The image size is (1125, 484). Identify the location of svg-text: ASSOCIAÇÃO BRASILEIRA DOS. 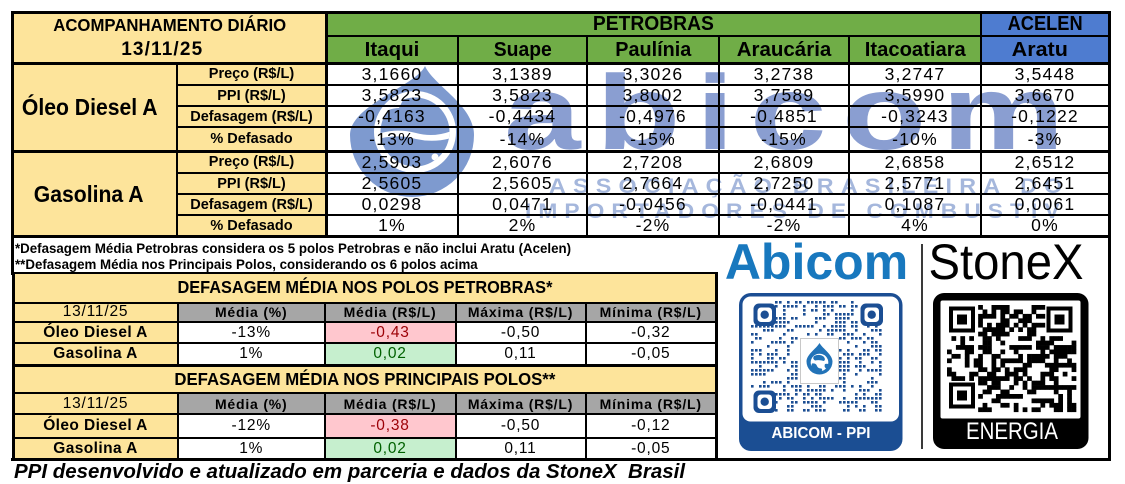
(807, 186).